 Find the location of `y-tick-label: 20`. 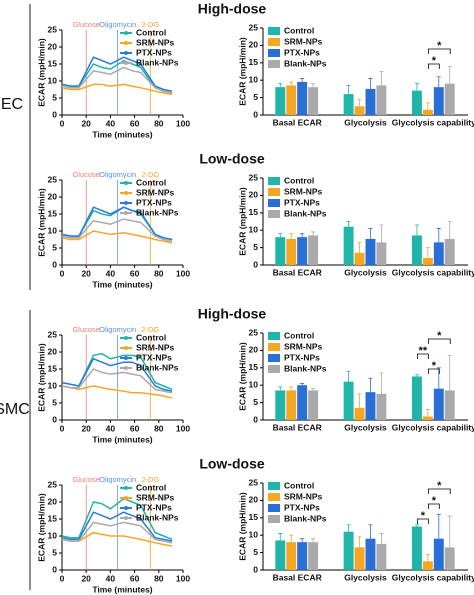

y-tick-label: 20 is located at coordinates (254, 45).